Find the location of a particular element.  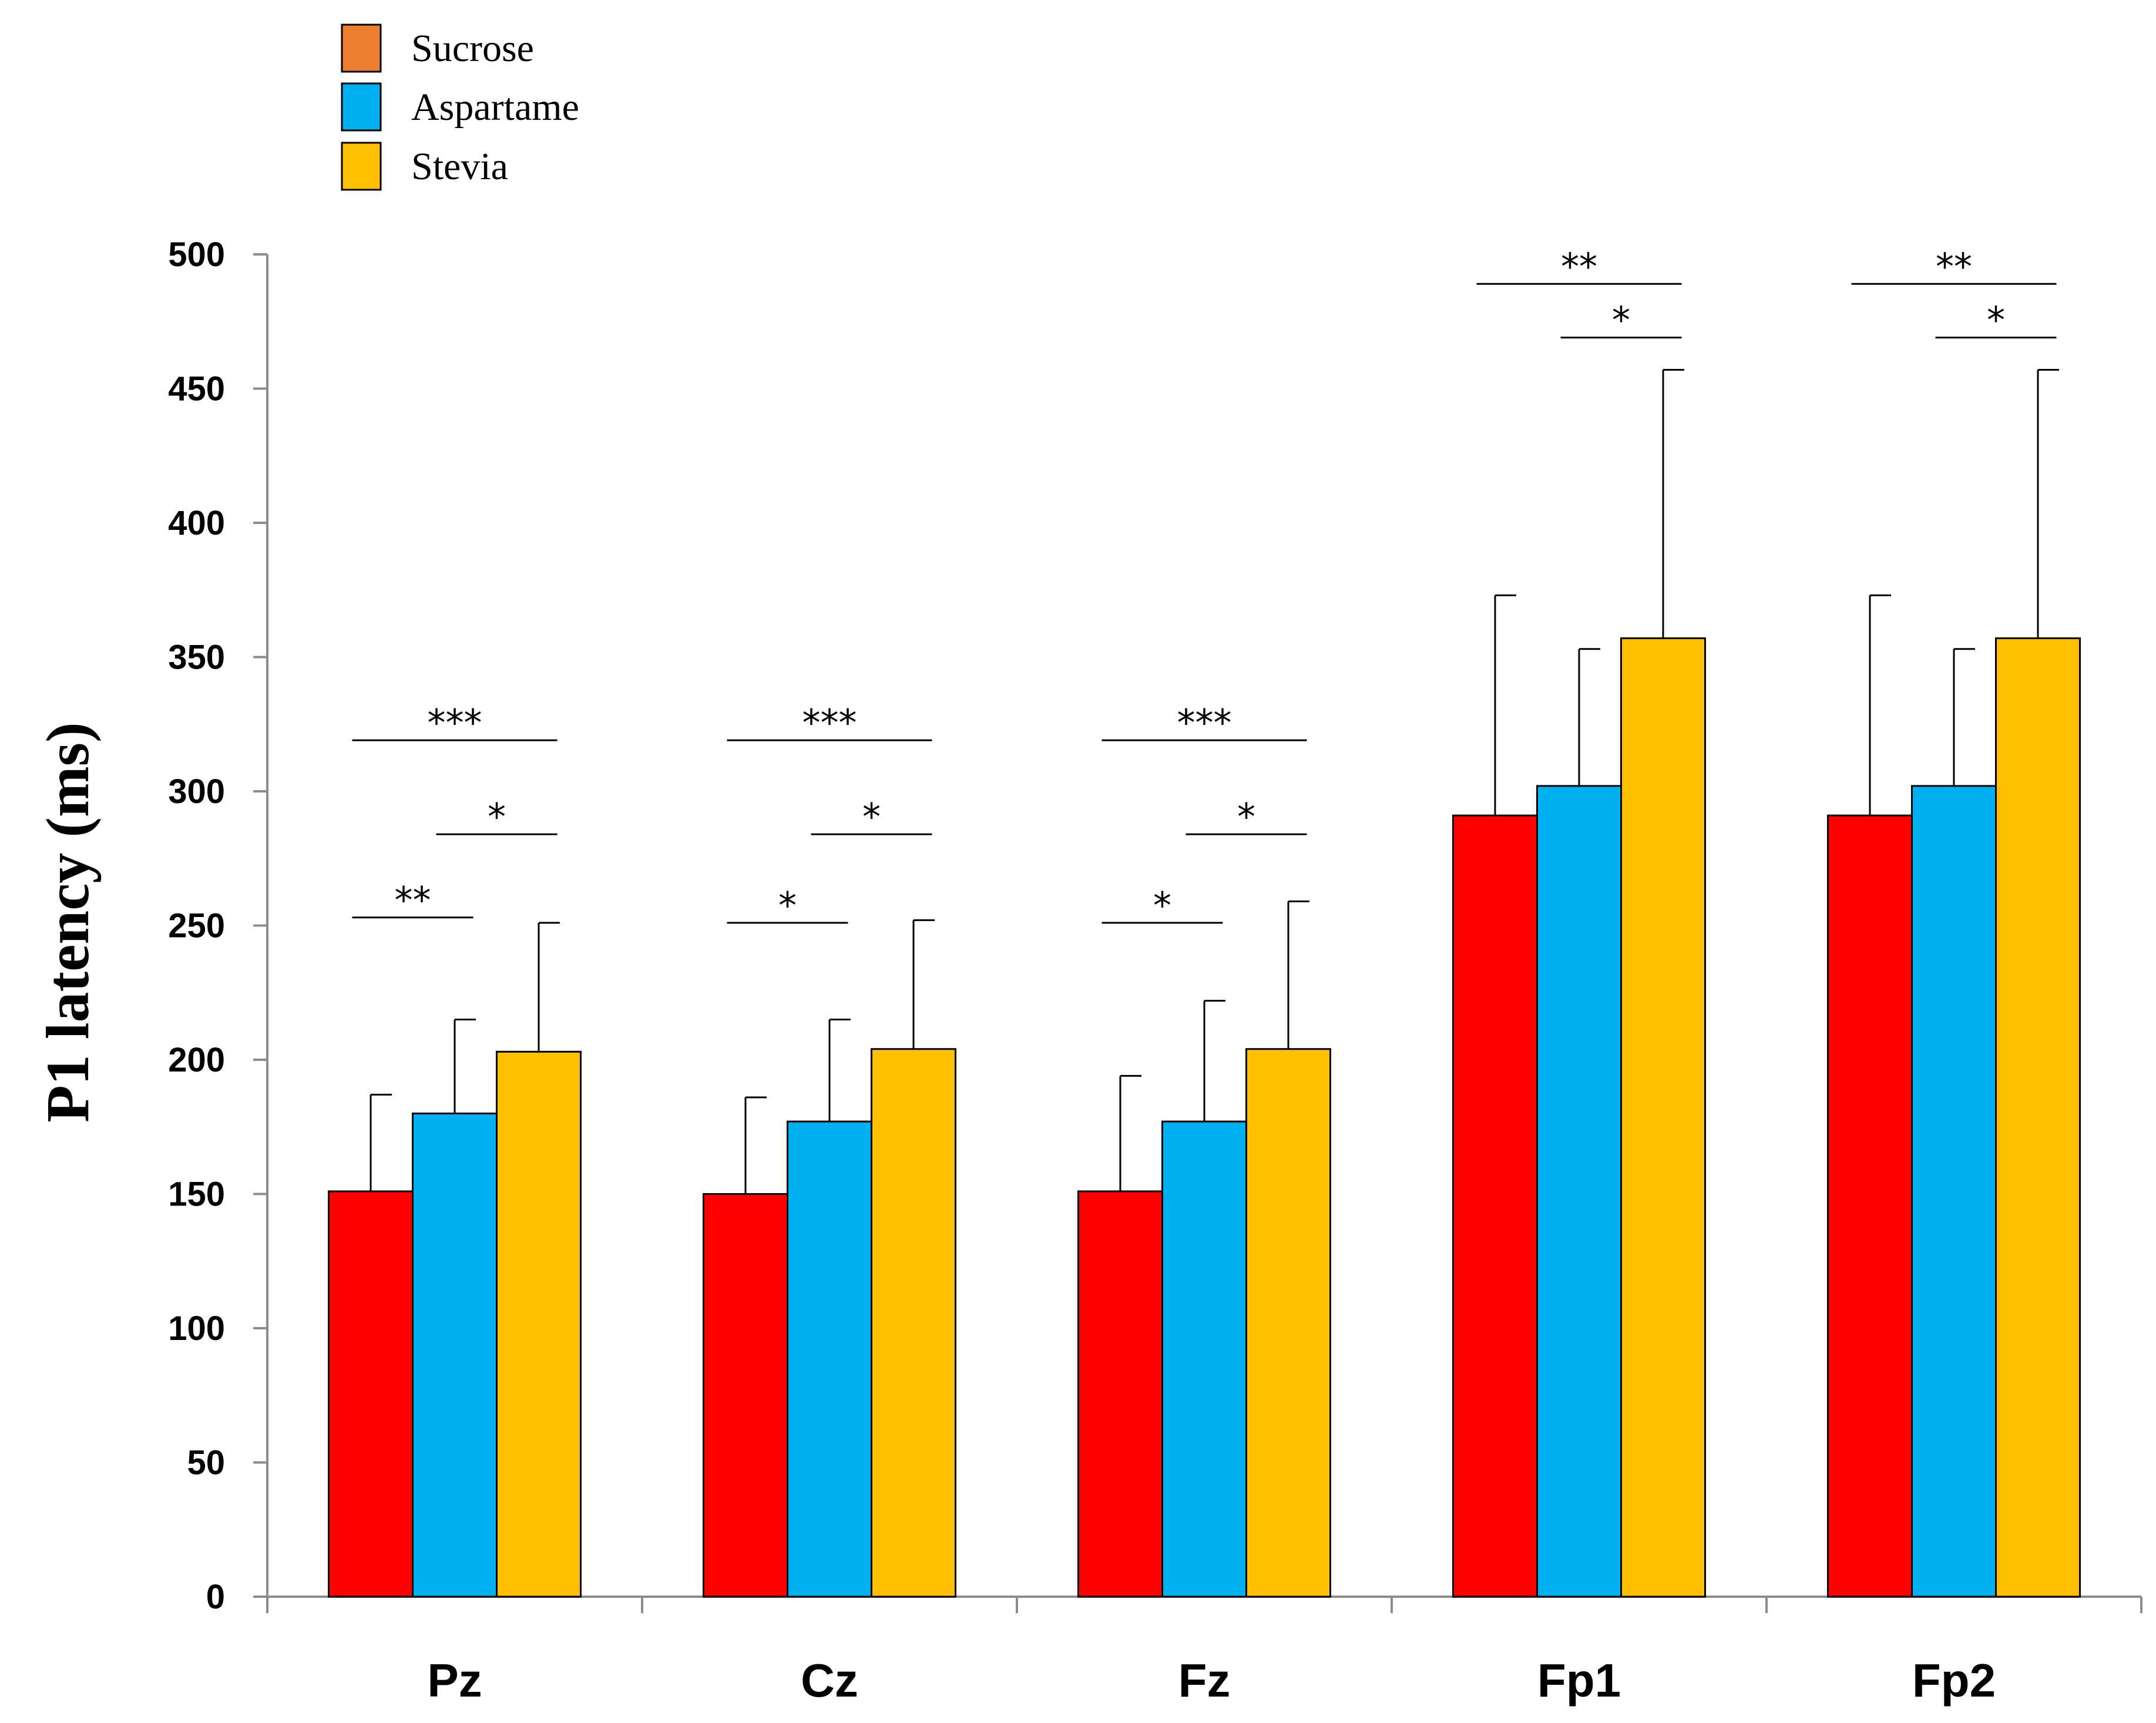

legend: Sucrose Aspartame Stevia is located at coordinates (460, 107).